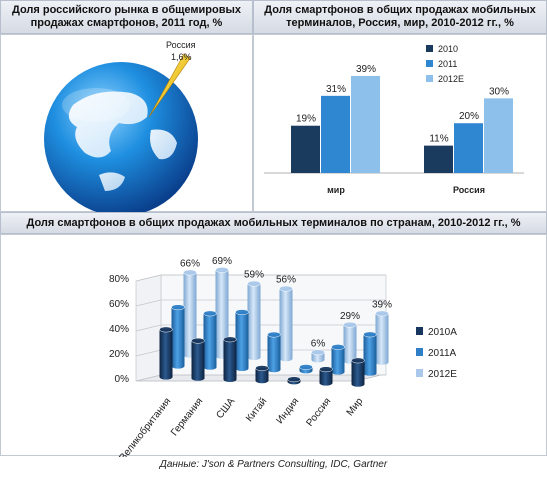 Image resolution: width=547 pixels, height=477 pixels. I want to click on cylinder-value-label: 66%, so click(190, 264).